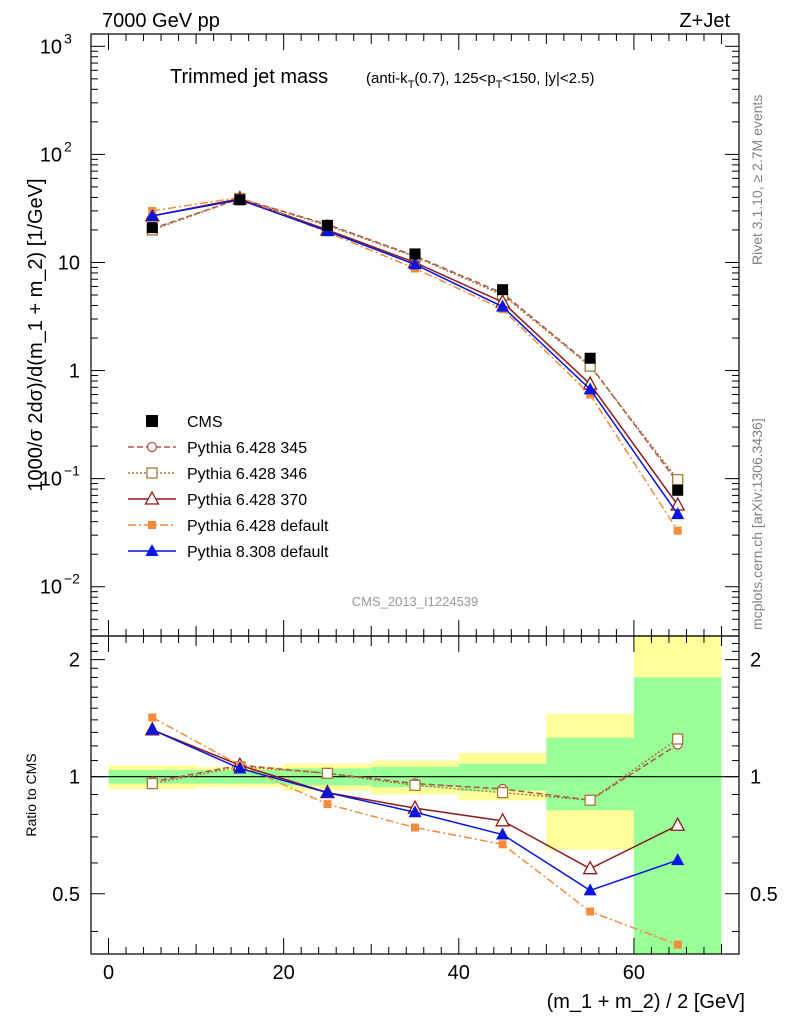  Describe the element at coordinates (51, 47) in the screenshot. I see `main-y-tick-label-5: 10` at that location.